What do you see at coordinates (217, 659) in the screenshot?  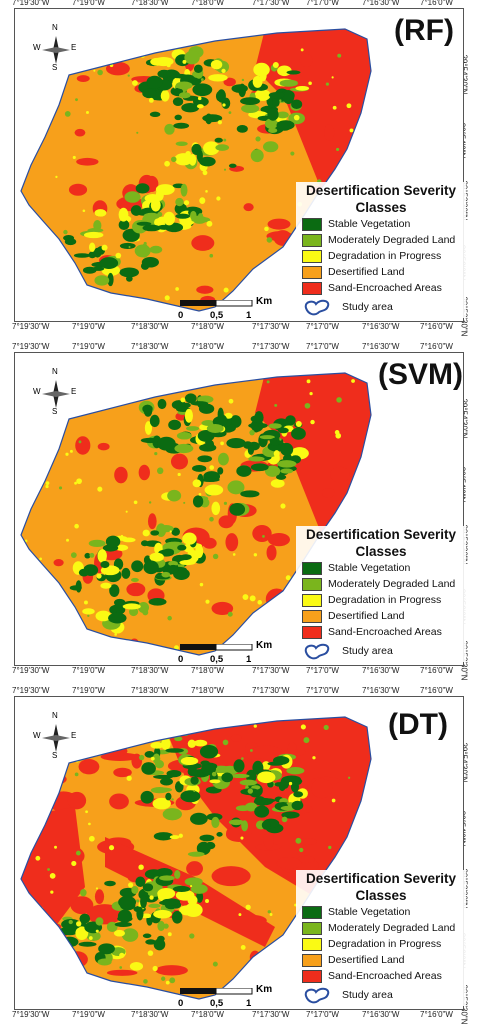 I see `scale-tick: 0,5` at bounding box center [217, 659].